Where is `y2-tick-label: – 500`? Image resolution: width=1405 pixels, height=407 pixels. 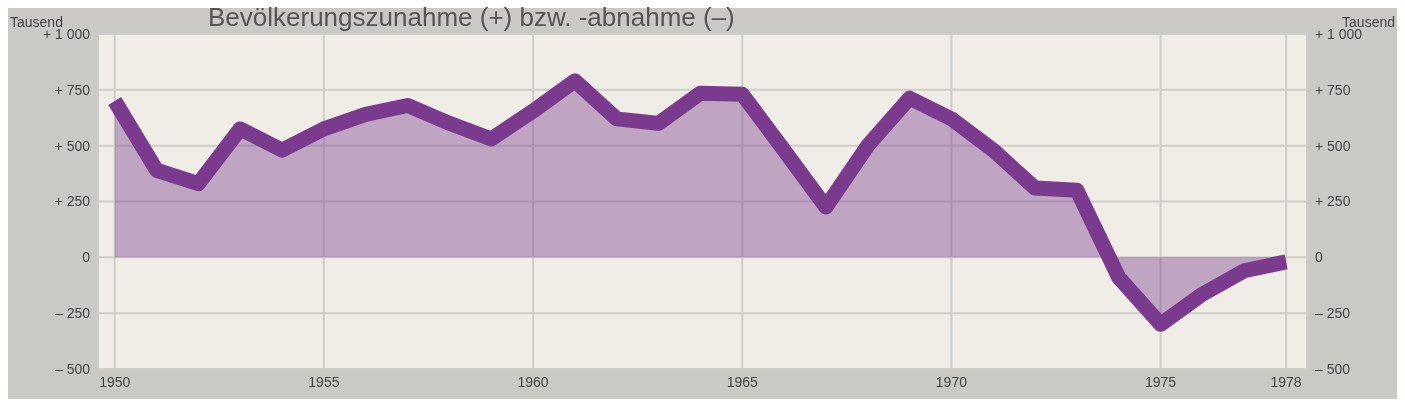
y2-tick-label: – 500 is located at coordinates (1333, 368).